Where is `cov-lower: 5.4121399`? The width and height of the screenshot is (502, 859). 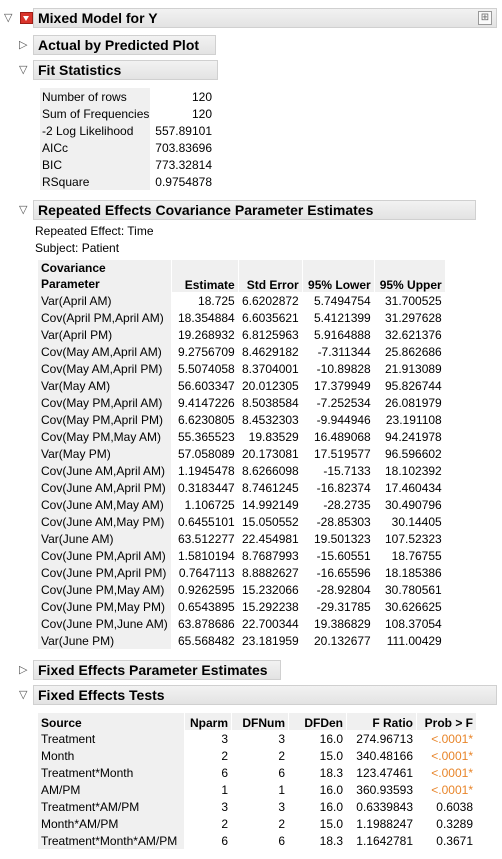
cov-lower: 5.4121399 is located at coordinates (338, 317).